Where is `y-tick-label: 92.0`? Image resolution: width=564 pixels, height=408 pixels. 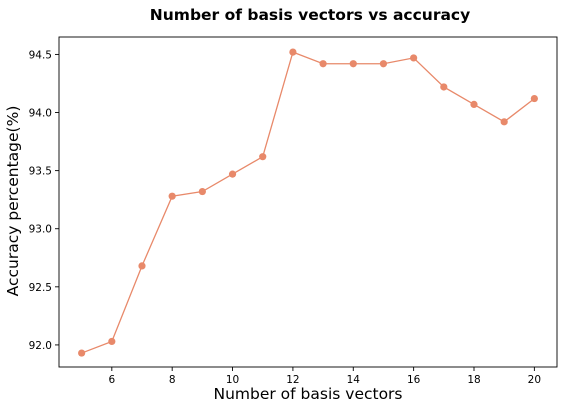 y-tick-label: 92.0 is located at coordinates (40, 346).